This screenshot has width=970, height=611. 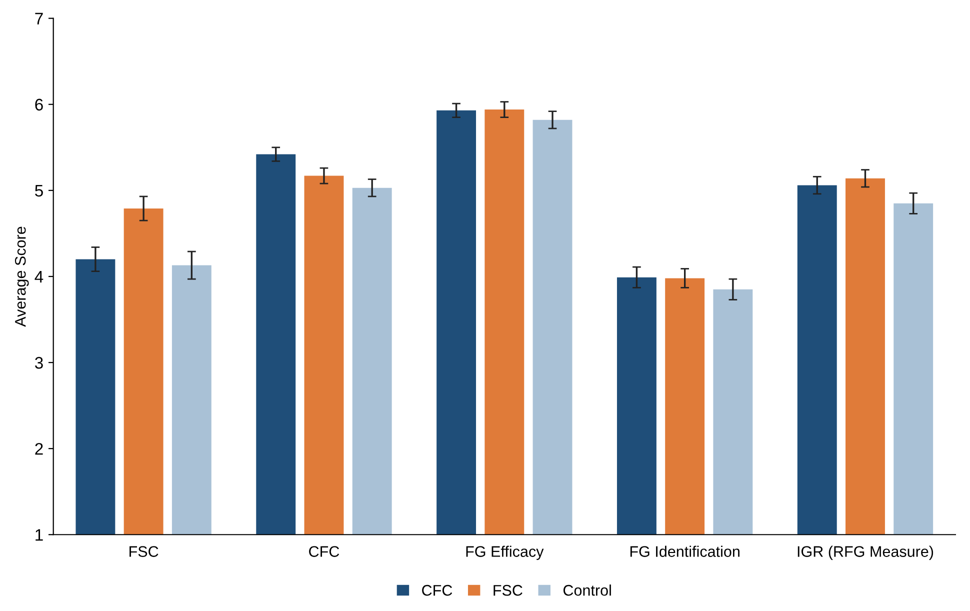 I want to click on x-tick-label: CFC, so click(x=324, y=551).